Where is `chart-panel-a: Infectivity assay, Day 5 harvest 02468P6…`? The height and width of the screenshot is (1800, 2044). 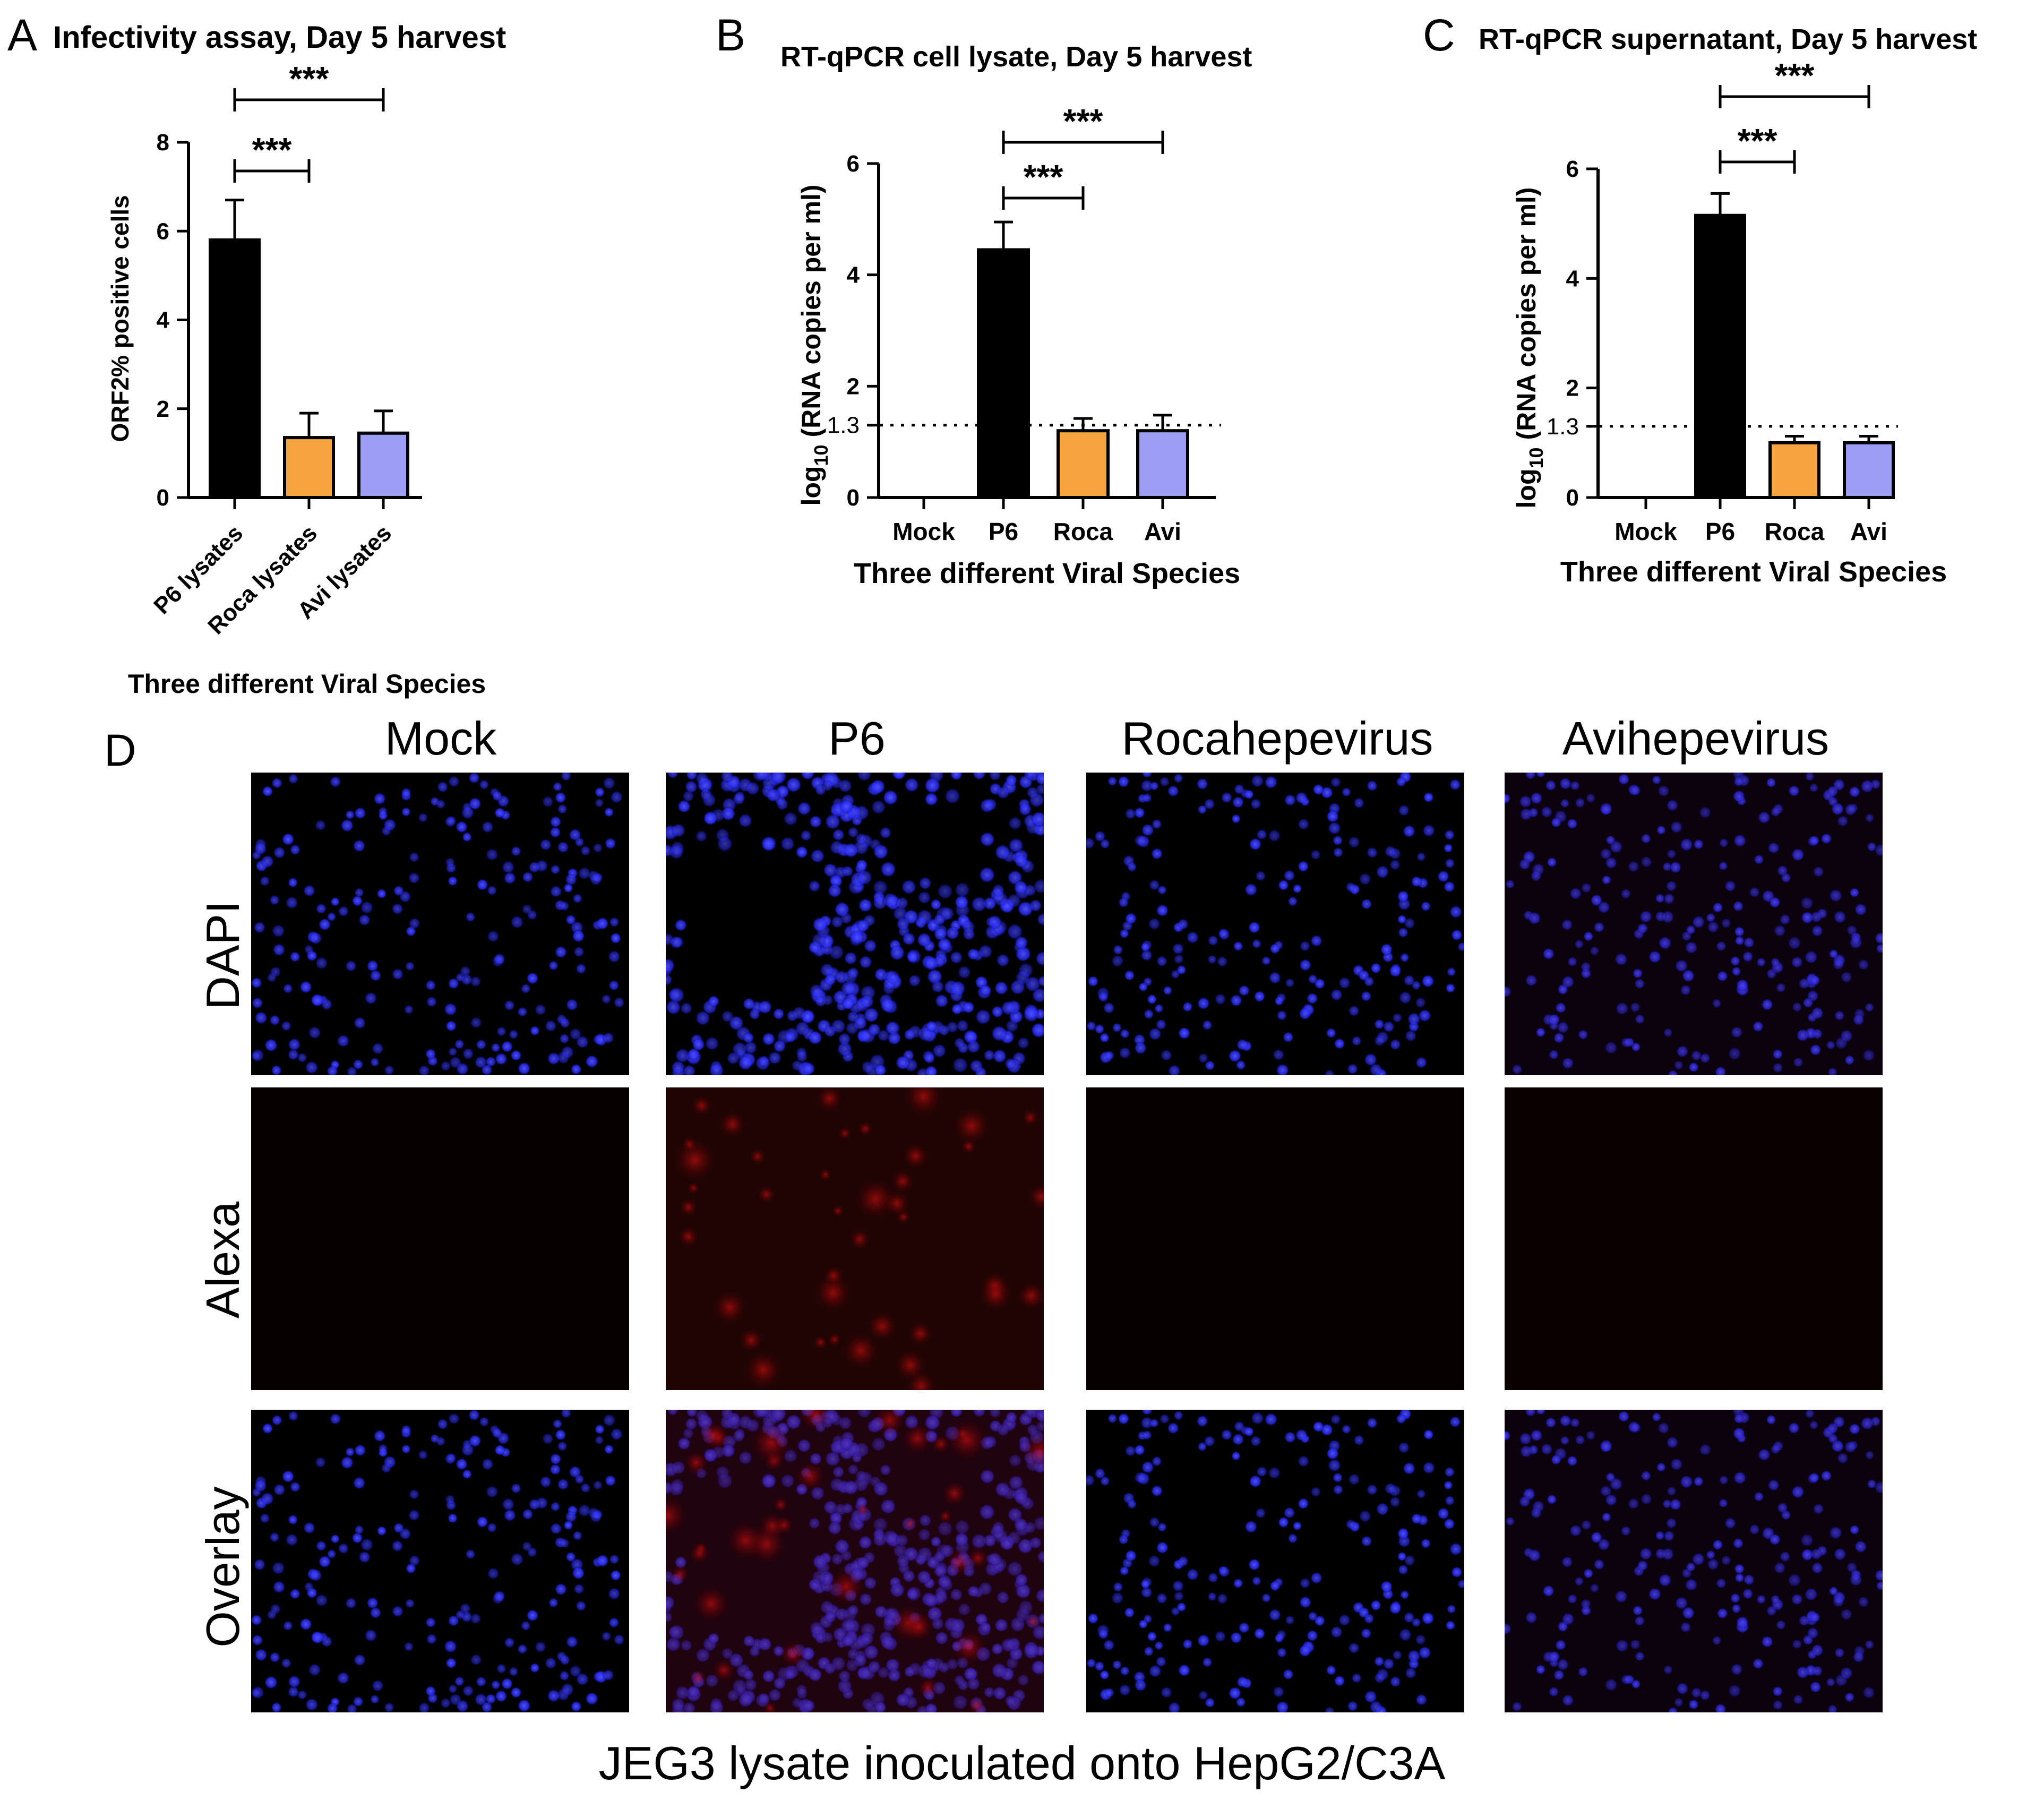 chart-panel-a: Infectivity assay, Day 5 harvest 02468P6… is located at coordinates (279, 359).